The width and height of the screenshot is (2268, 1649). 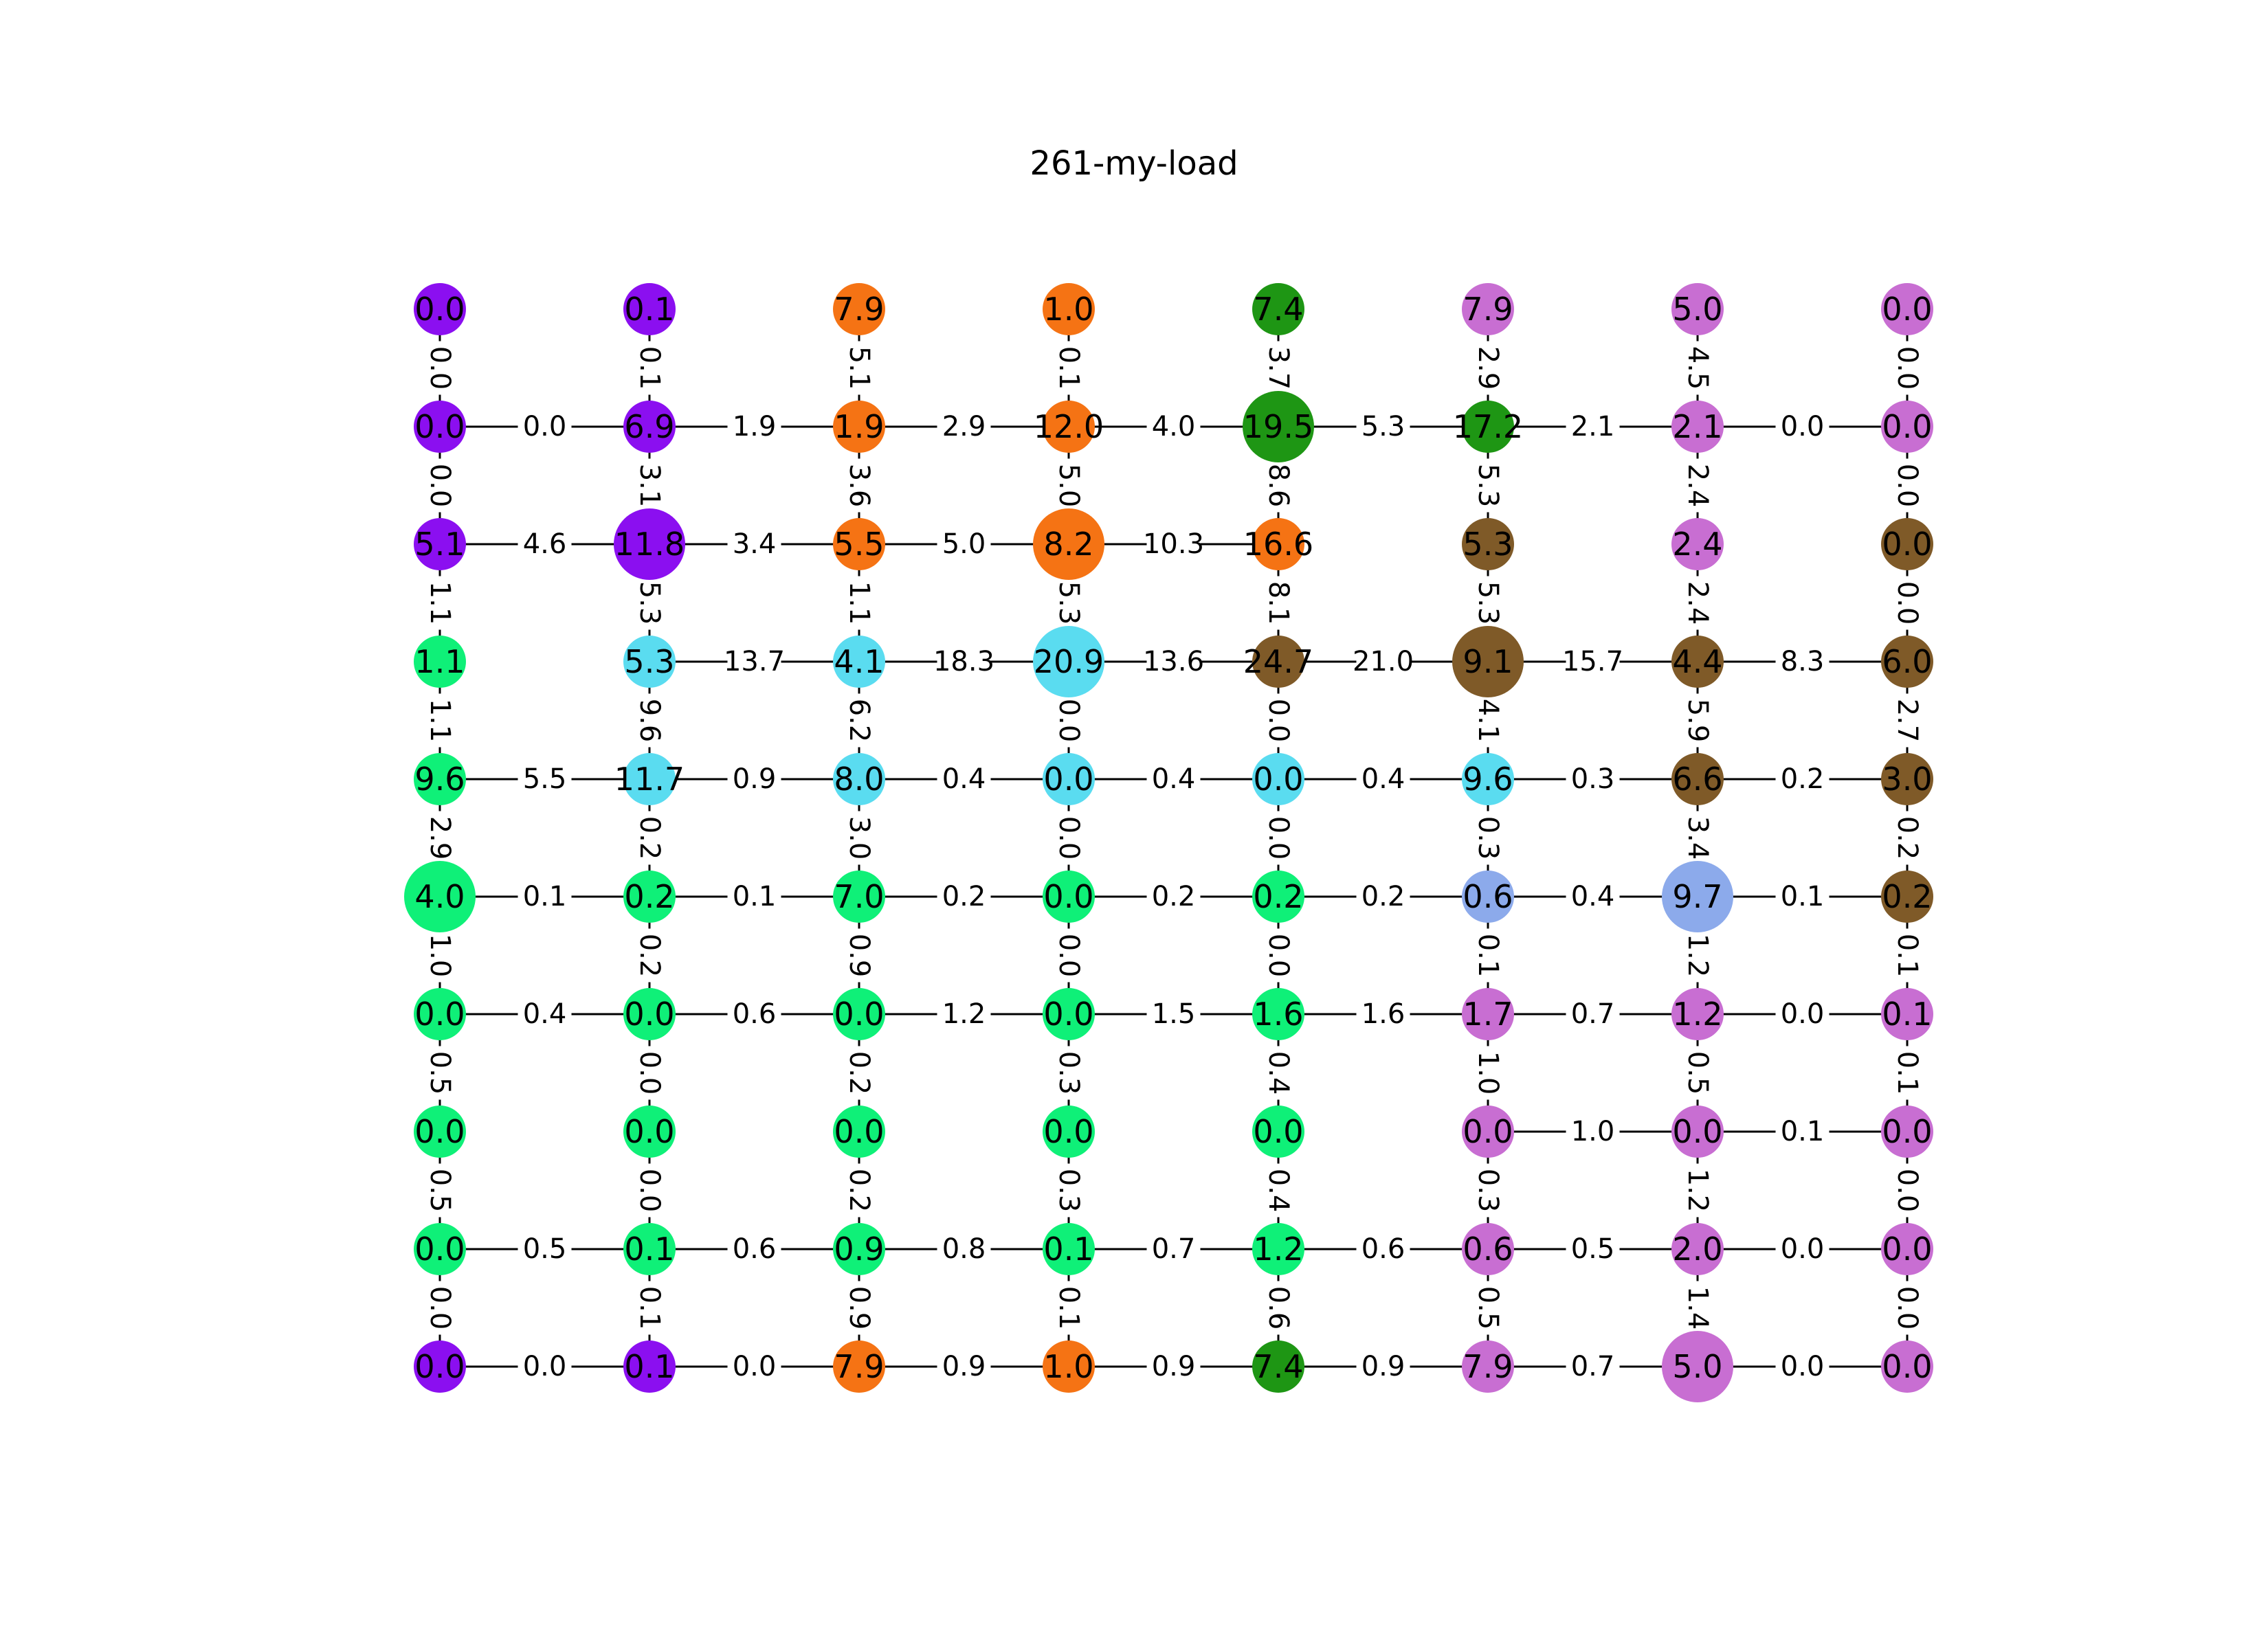 I want to click on edge-label: 15.7, so click(x=1592, y=661).